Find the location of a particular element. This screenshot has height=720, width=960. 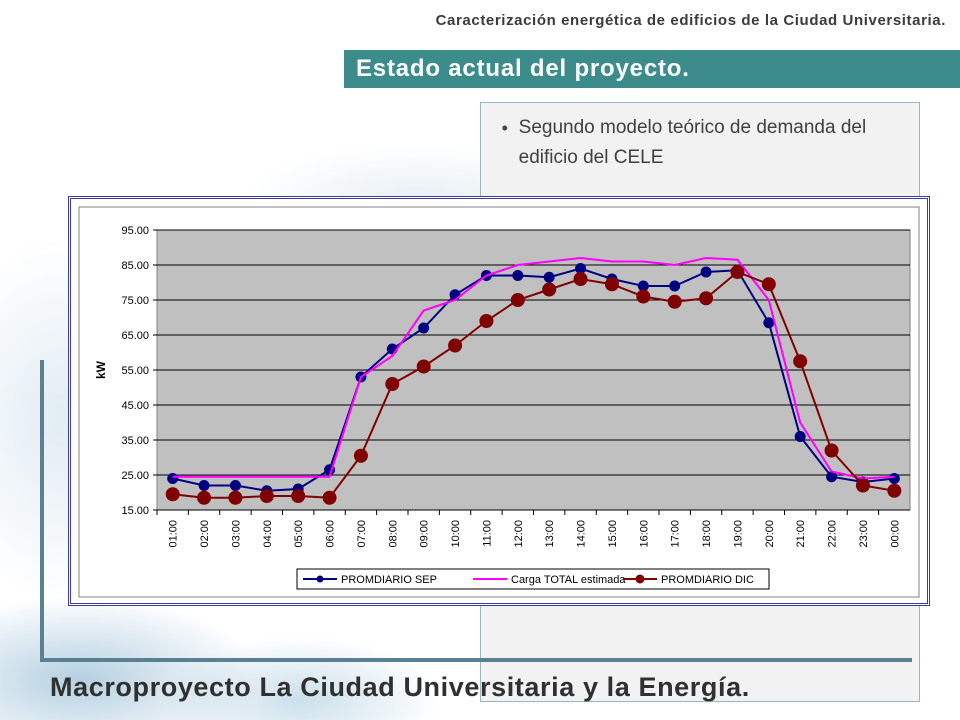

x-tick-label: 01:00 is located at coordinates (174, 534).